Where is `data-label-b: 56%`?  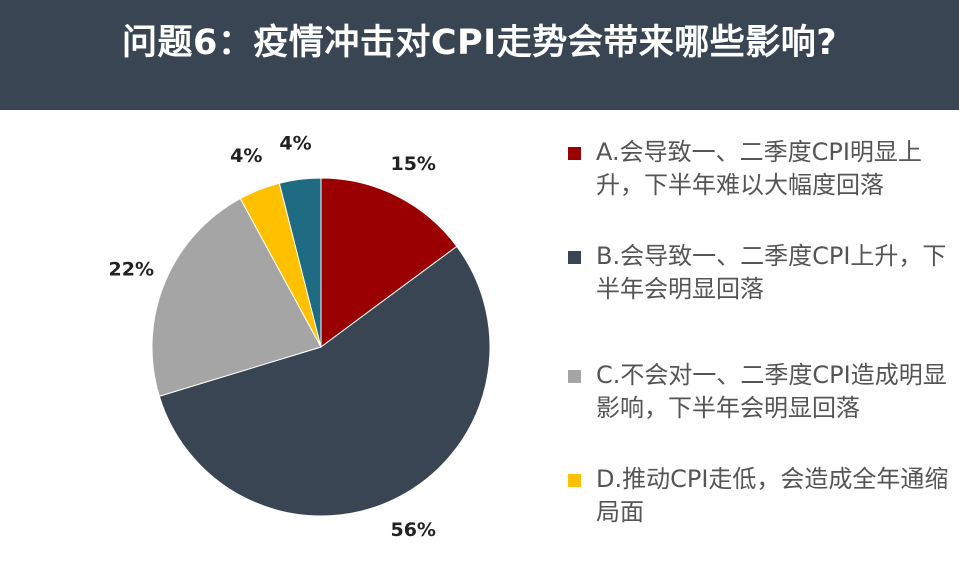
data-label-b: 56% is located at coordinates (412, 530).